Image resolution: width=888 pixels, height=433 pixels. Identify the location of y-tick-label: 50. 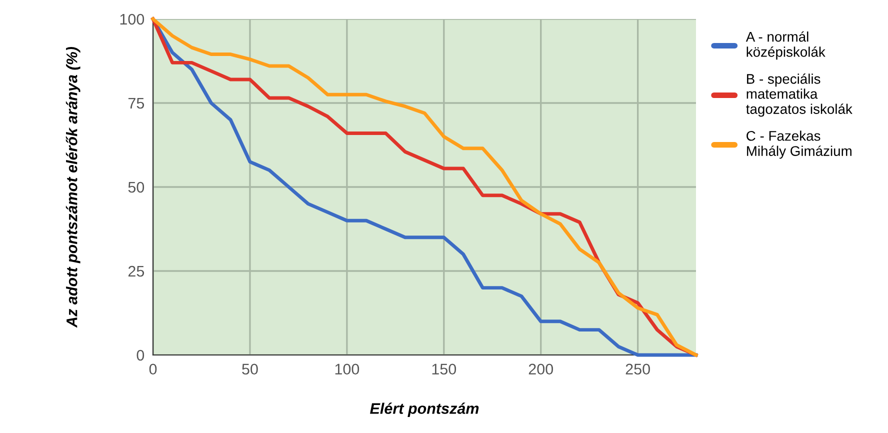
(136, 187).